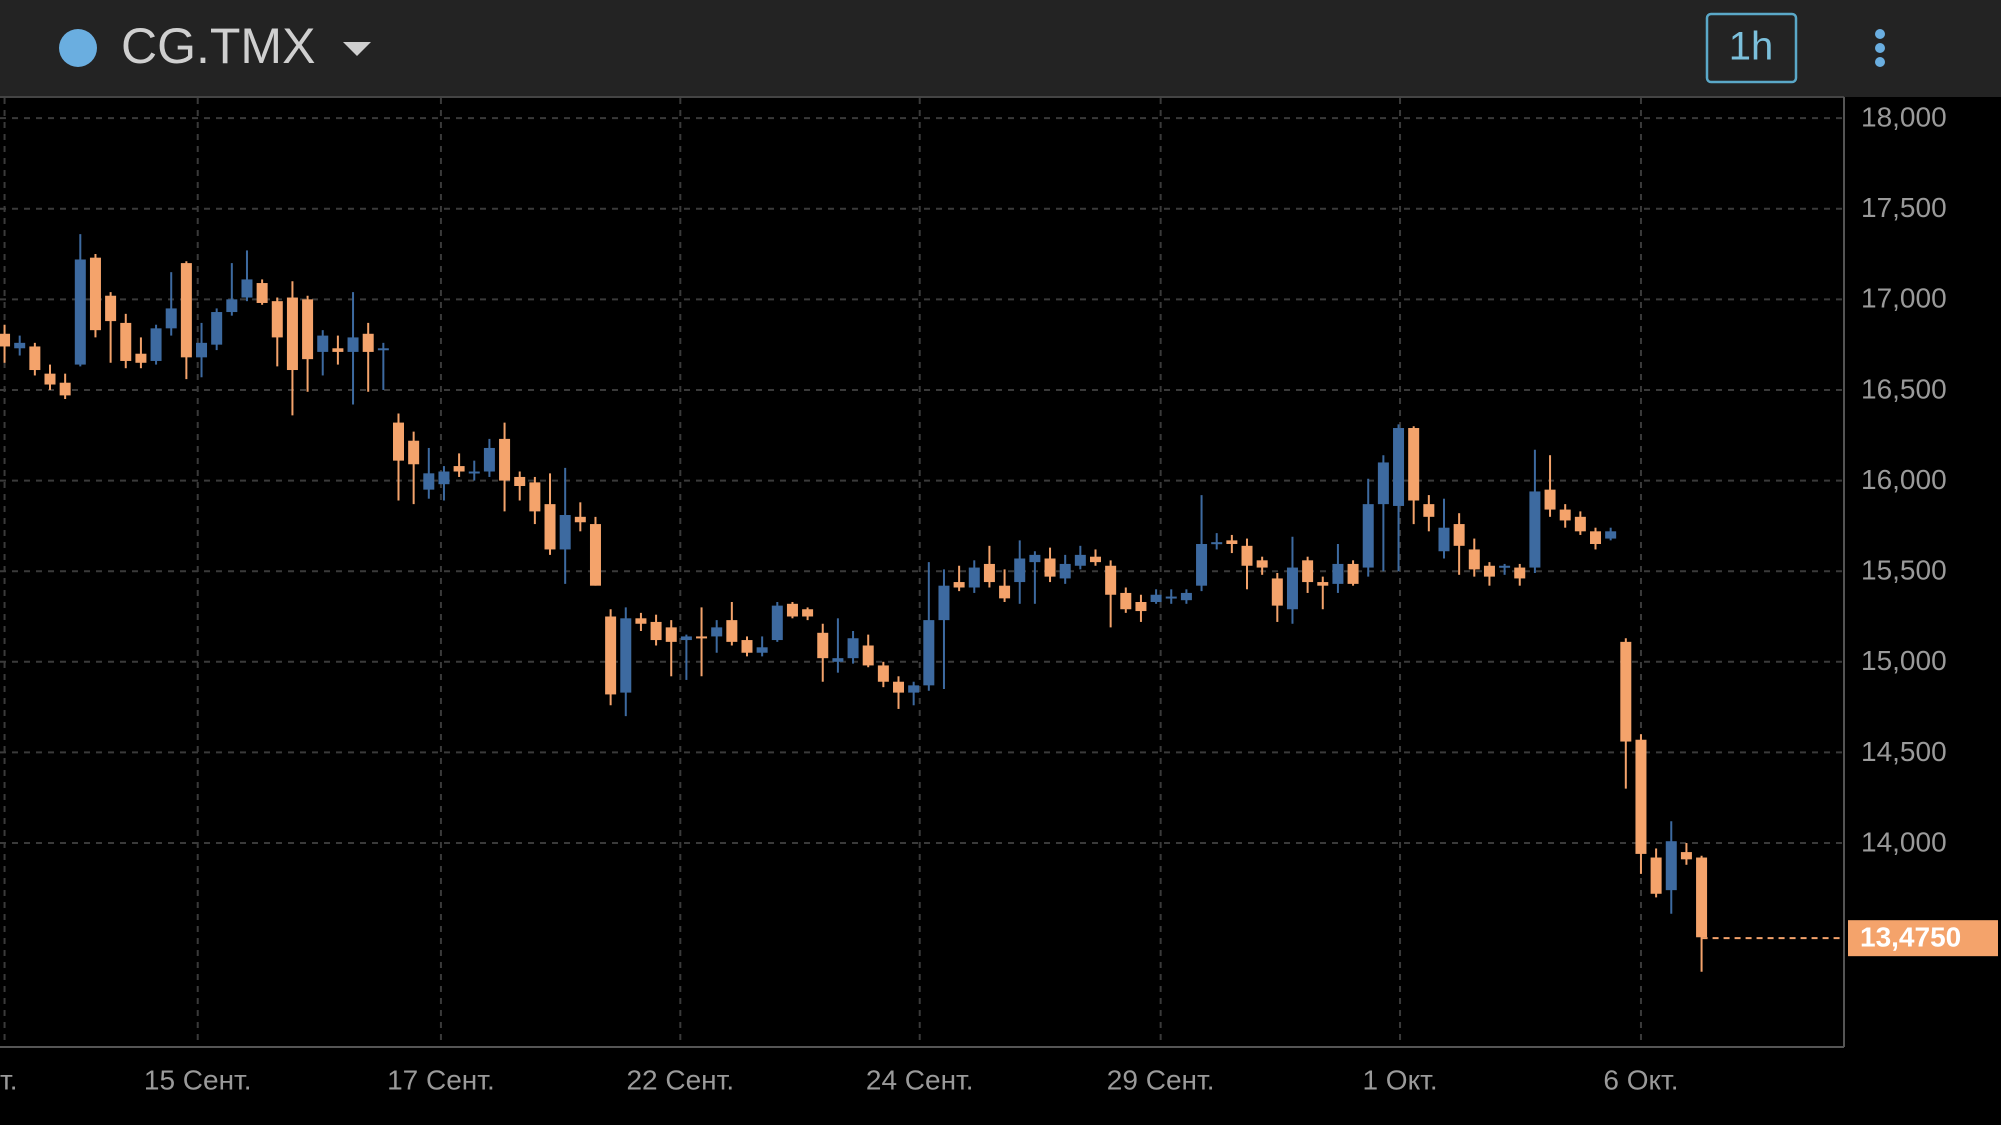 This screenshot has width=2001, height=1125. I want to click on x-tick-label: 1 Окт., so click(1399, 1079).